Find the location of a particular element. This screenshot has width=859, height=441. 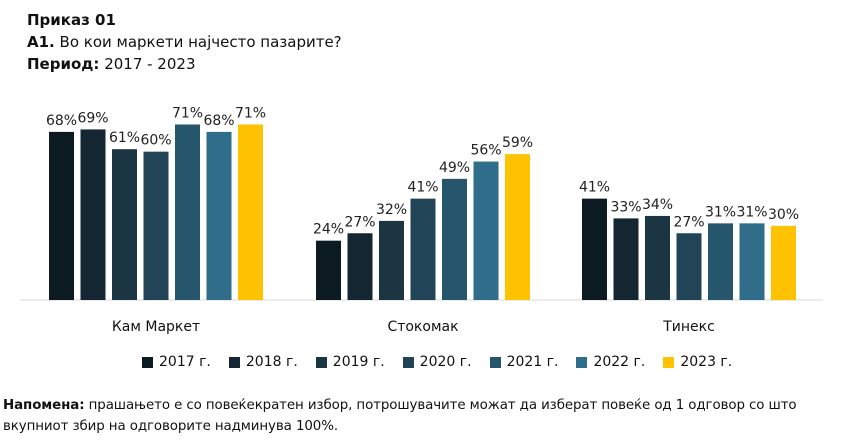

legend-item: 2017 г. is located at coordinates (176, 362).